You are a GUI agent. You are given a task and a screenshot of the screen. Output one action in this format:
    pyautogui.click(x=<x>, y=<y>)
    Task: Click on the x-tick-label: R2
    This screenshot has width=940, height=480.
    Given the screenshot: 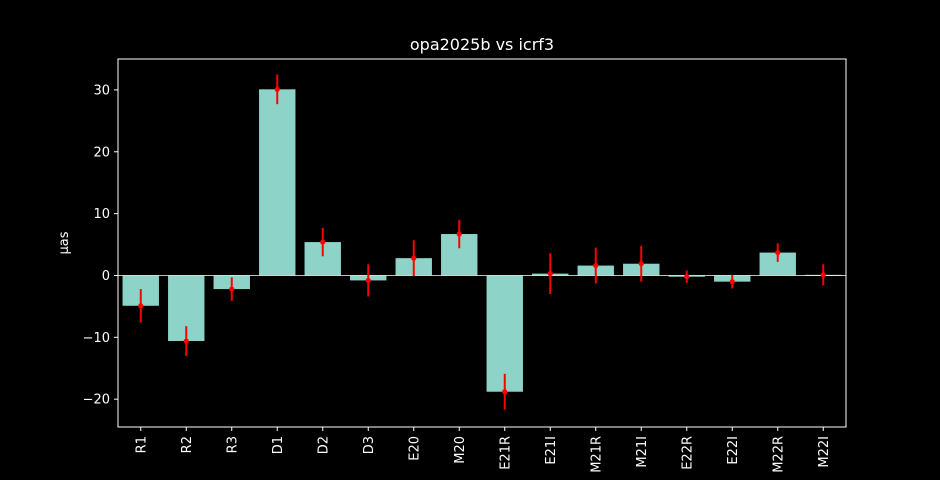 What is the action you would take?
    pyautogui.click(x=187, y=444)
    